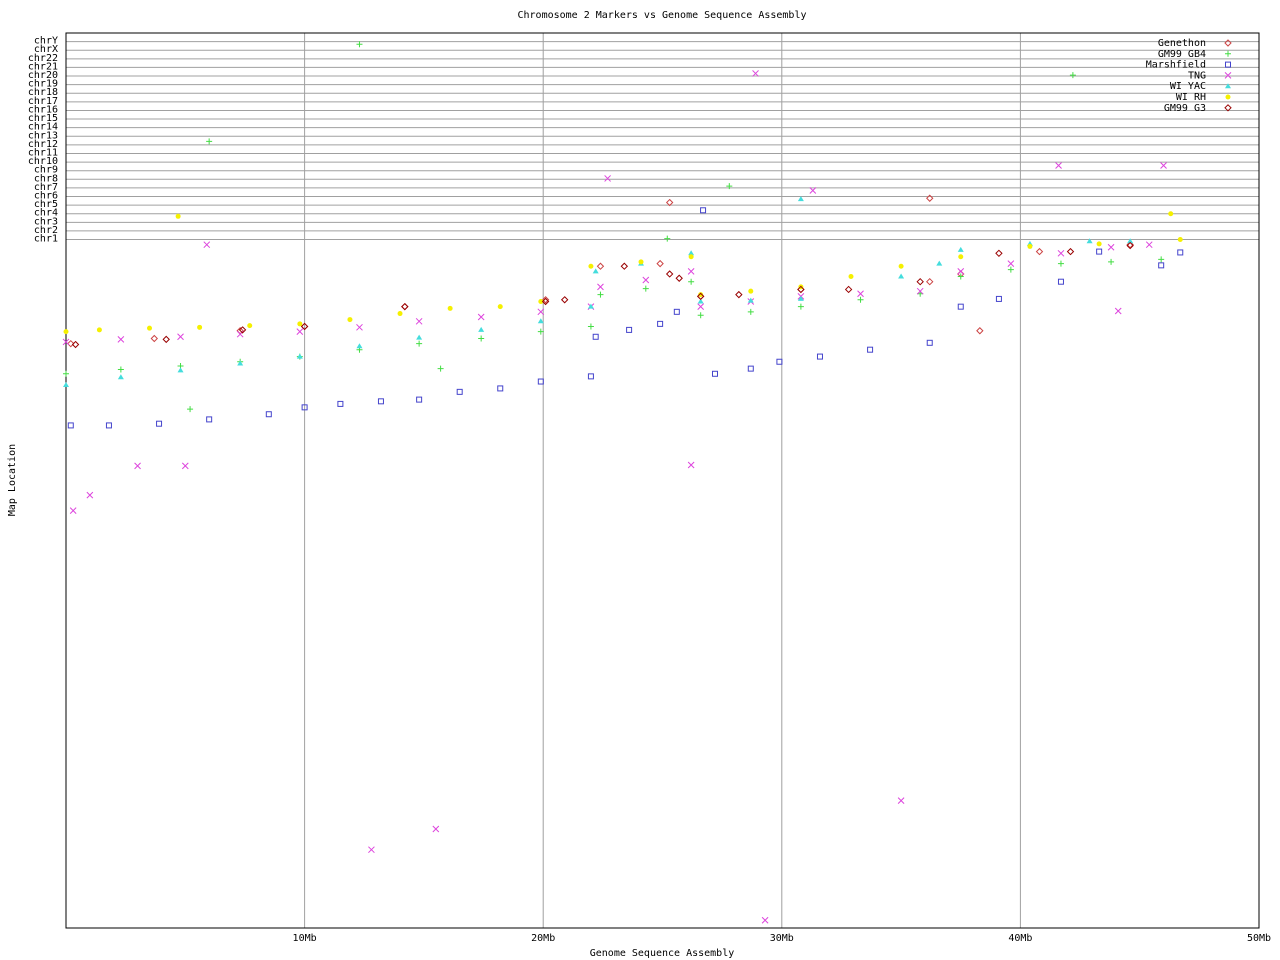 The width and height of the screenshot is (1280, 960). Describe the element at coordinates (1185, 108) in the screenshot. I see `legend-label: GM99 G3` at that location.